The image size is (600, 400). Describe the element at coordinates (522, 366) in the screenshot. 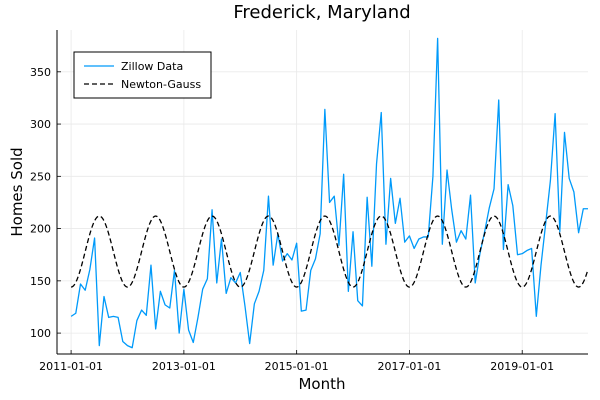

I see `x-tick-label: 2019-01-01` at that location.